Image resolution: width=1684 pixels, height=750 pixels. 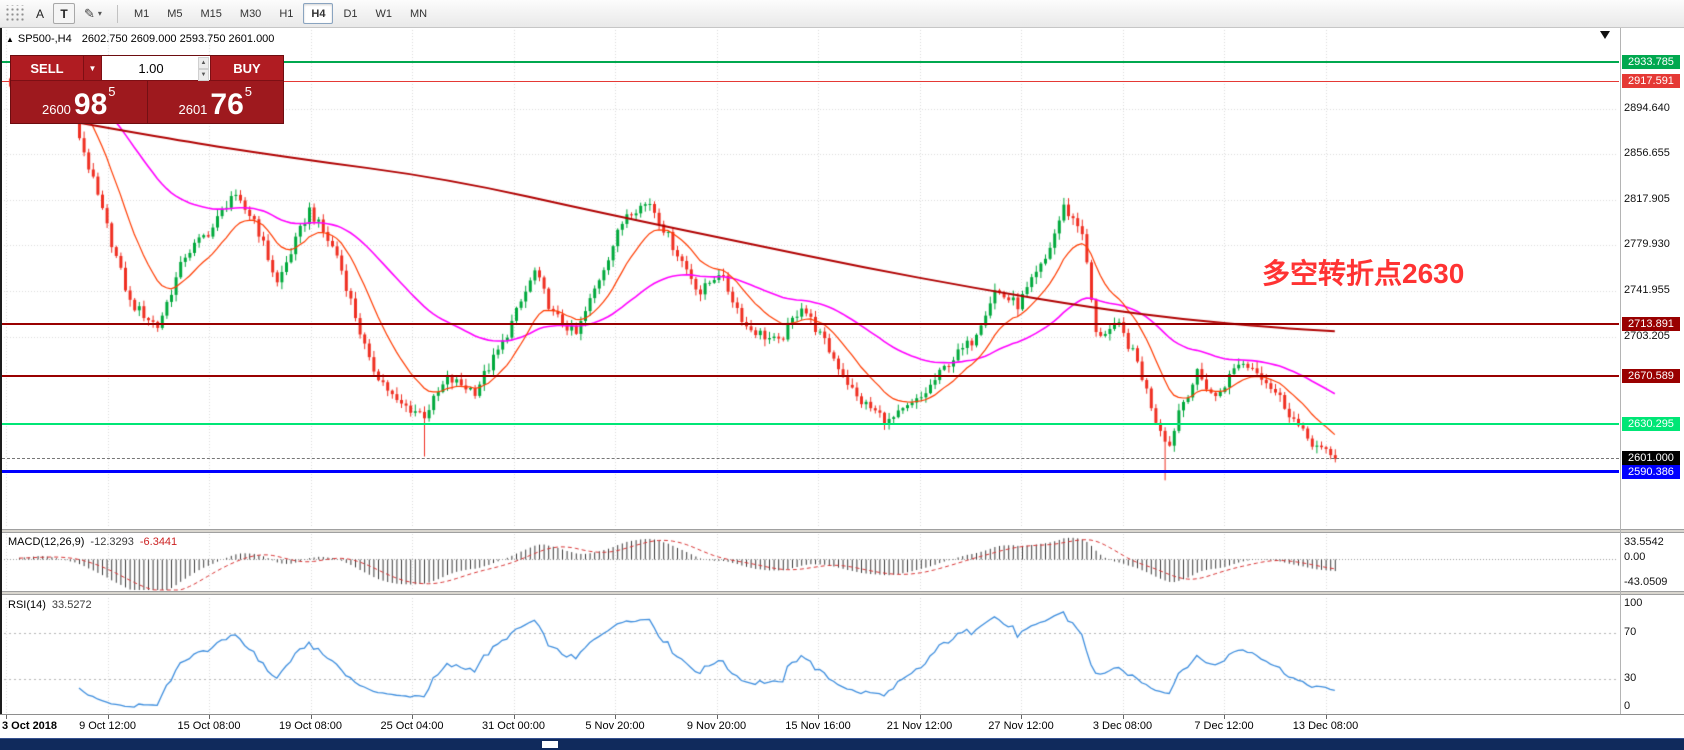 I want to click on ask-prefix: 2601, so click(x=193, y=109).